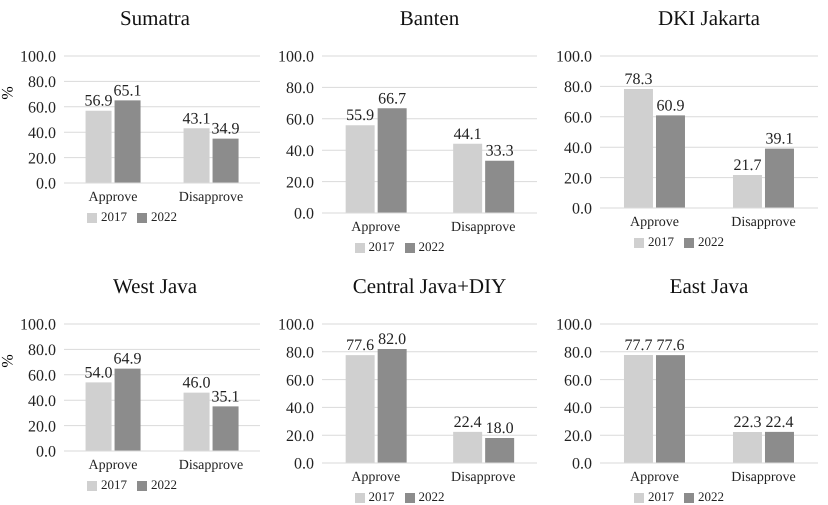 This screenshot has height=505, width=828. Describe the element at coordinates (155, 286) in the screenshot. I see `chart-title: West Java` at that location.